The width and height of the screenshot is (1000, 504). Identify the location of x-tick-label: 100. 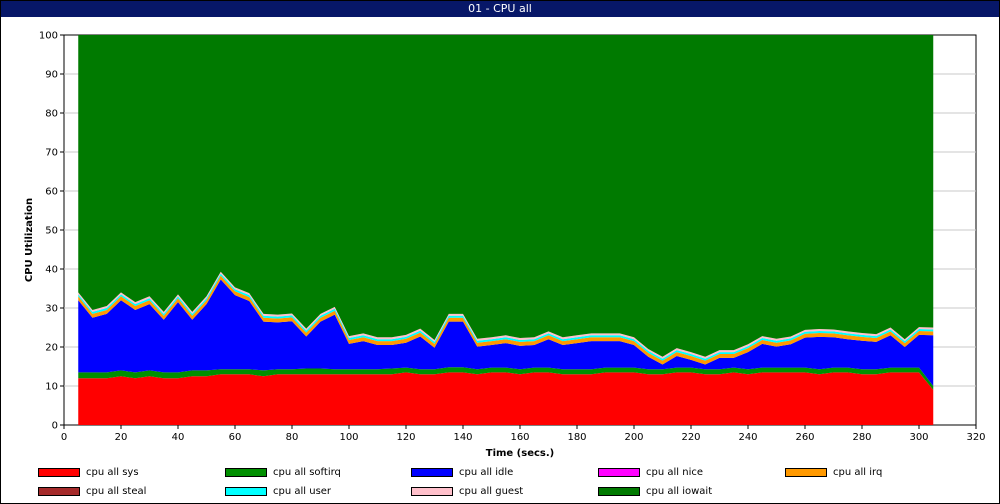
(348, 437).